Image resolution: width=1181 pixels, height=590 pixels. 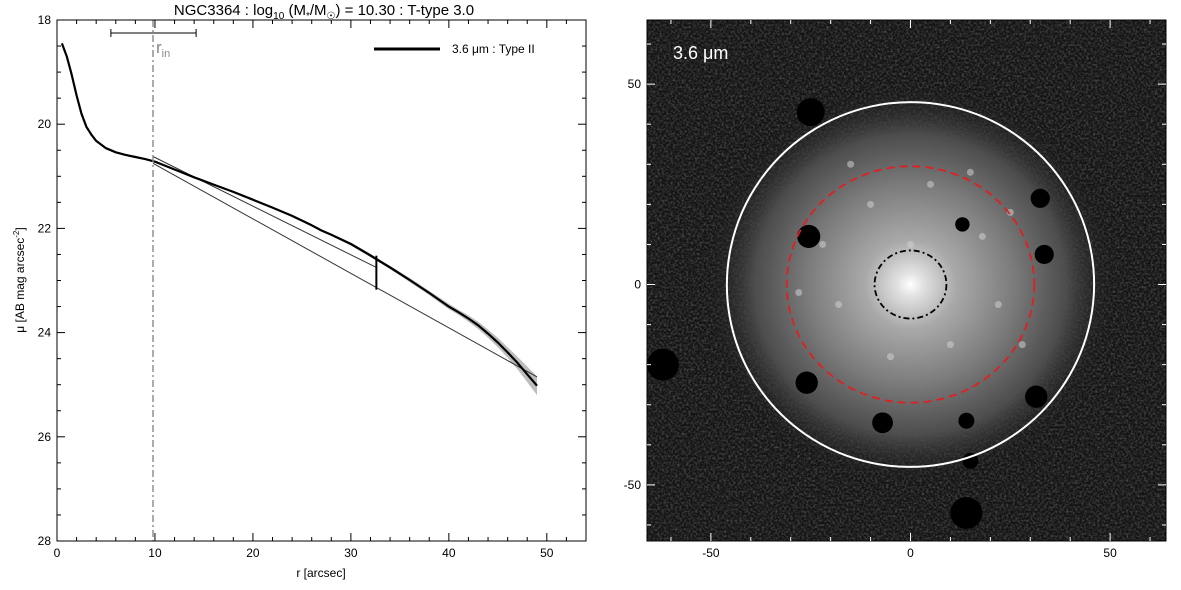 What do you see at coordinates (318, 10) in the screenshot?
I see `title-slash-msun: /M` at bounding box center [318, 10].